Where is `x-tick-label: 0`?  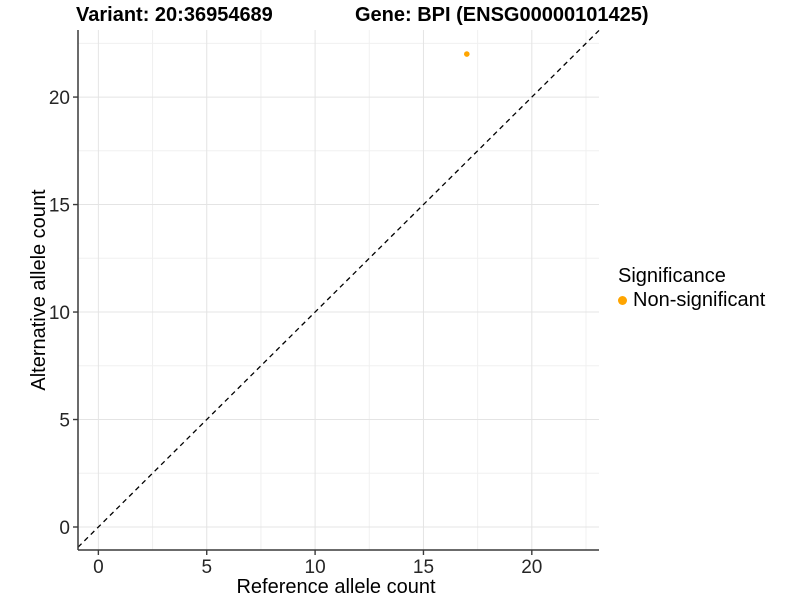
x-tick-label: 0 is located at coordinates (98, 567).